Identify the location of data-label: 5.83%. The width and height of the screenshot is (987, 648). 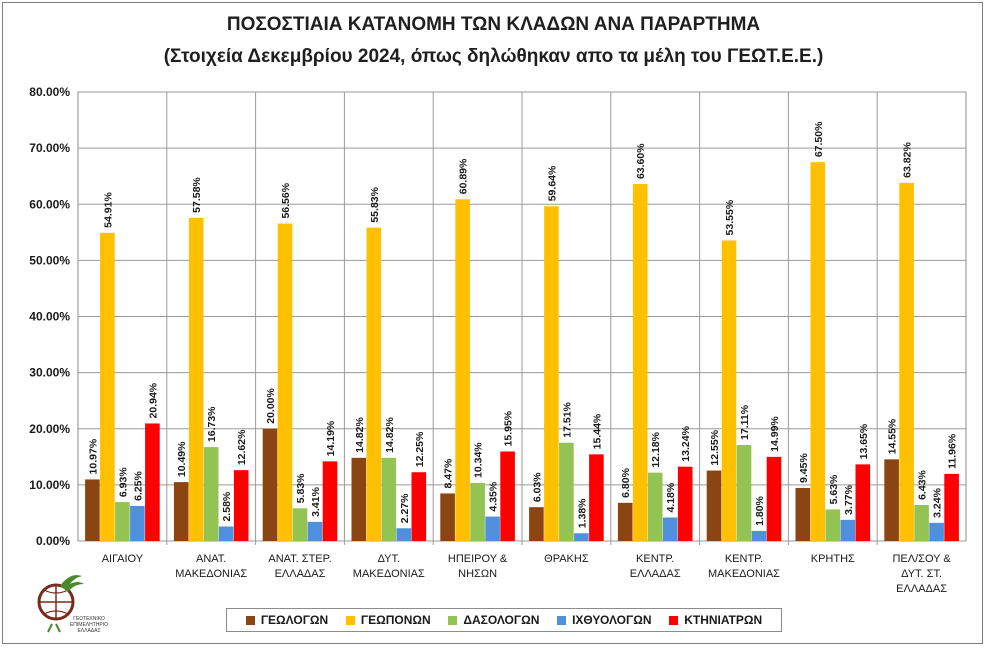
(301, 488).